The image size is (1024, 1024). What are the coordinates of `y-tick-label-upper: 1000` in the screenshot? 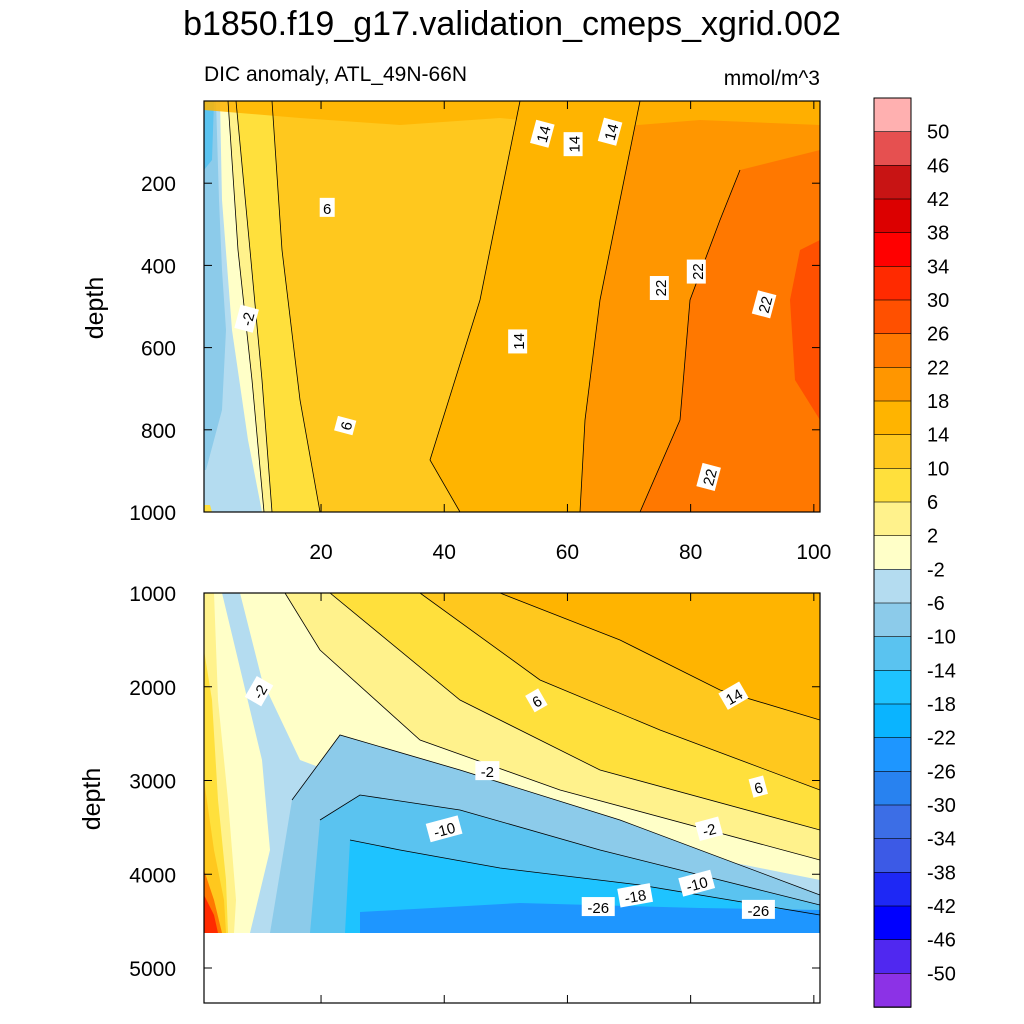 It's located at (152, 513).